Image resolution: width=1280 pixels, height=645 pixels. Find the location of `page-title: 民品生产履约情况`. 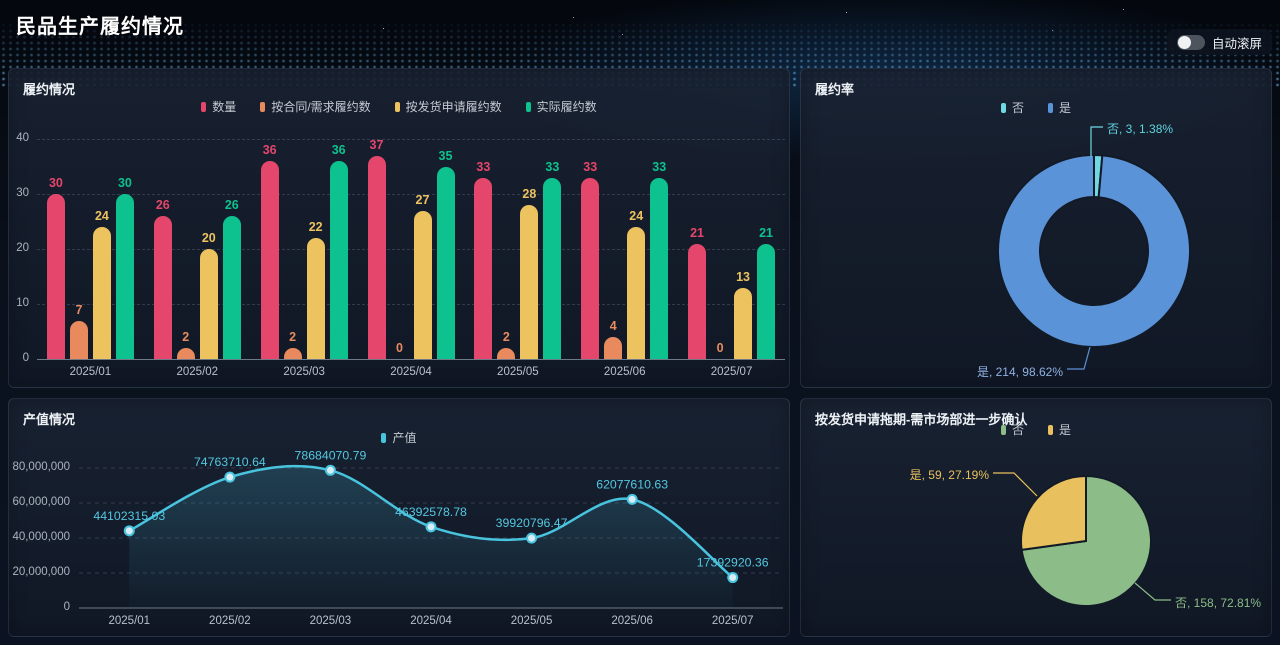

page-title: 民品生产履约情况 is located at coordinates (100, 27).